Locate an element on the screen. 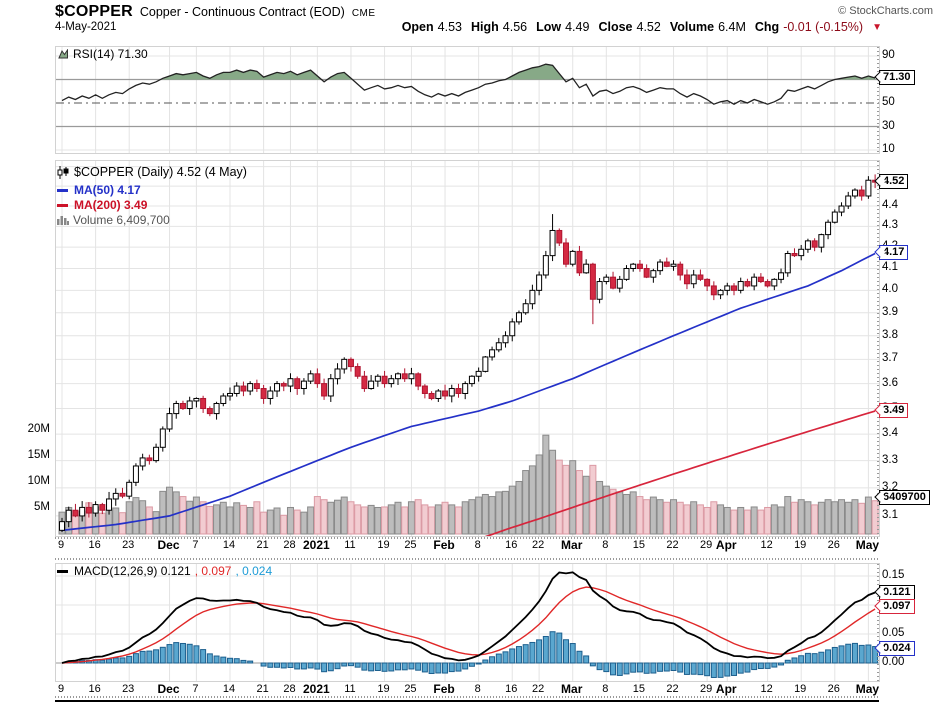 This screenshot has height=710, width=936. rsi-minor-ticks is located at coordinates (878, 100).